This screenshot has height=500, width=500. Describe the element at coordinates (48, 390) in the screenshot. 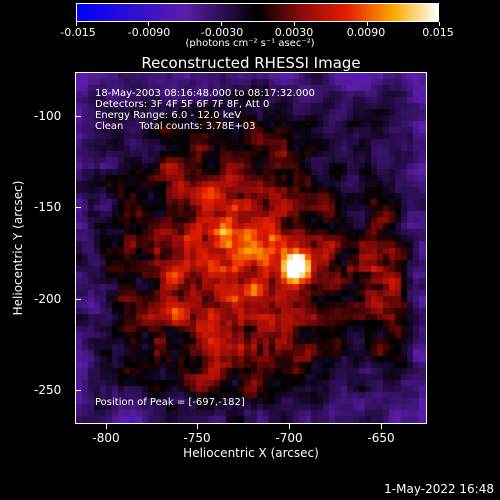

I see `y-tick-label: -250` at that location.